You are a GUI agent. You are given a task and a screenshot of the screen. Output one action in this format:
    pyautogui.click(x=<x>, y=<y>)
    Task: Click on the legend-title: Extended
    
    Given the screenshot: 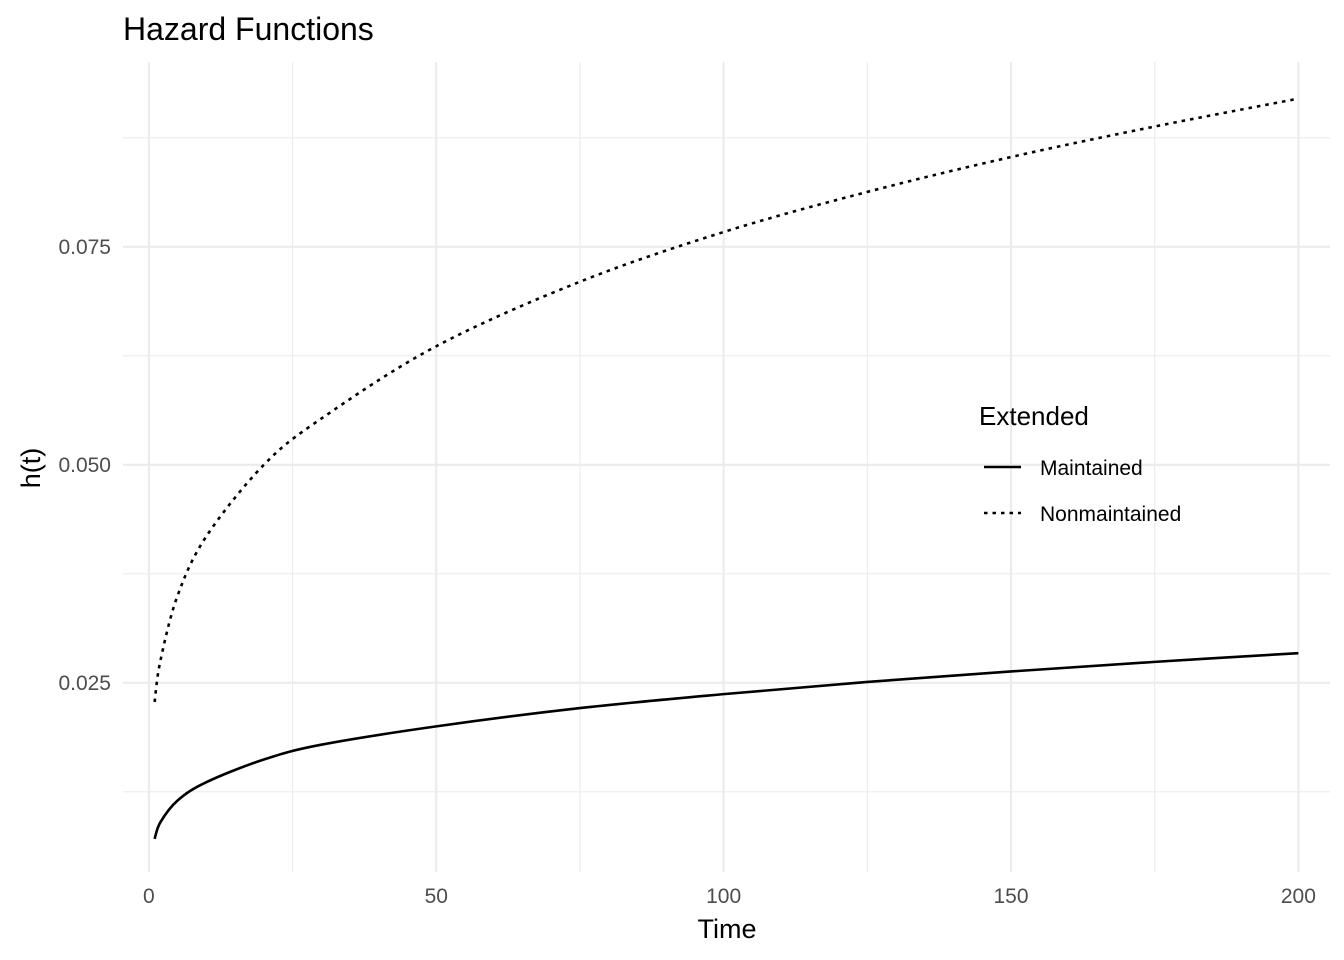 What is the action you would take?
    pyautogui.click(x=1034, y=416)
    